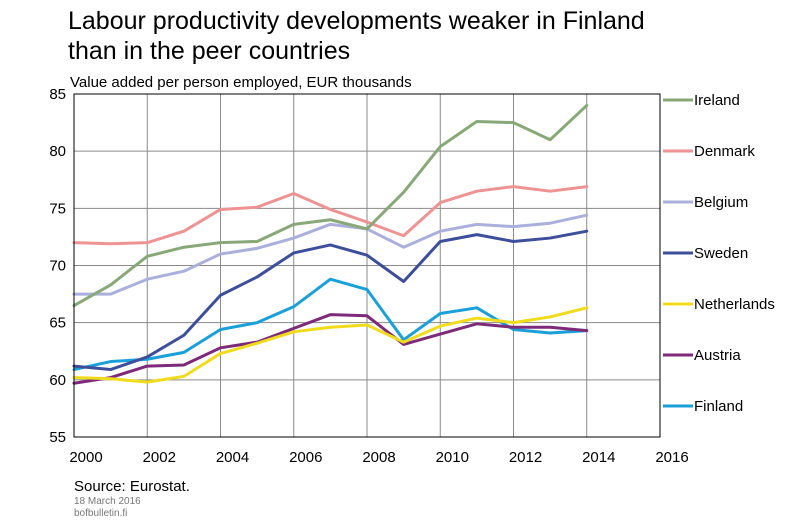  I want to click on legend-label: Belgium, so click(721, 202).